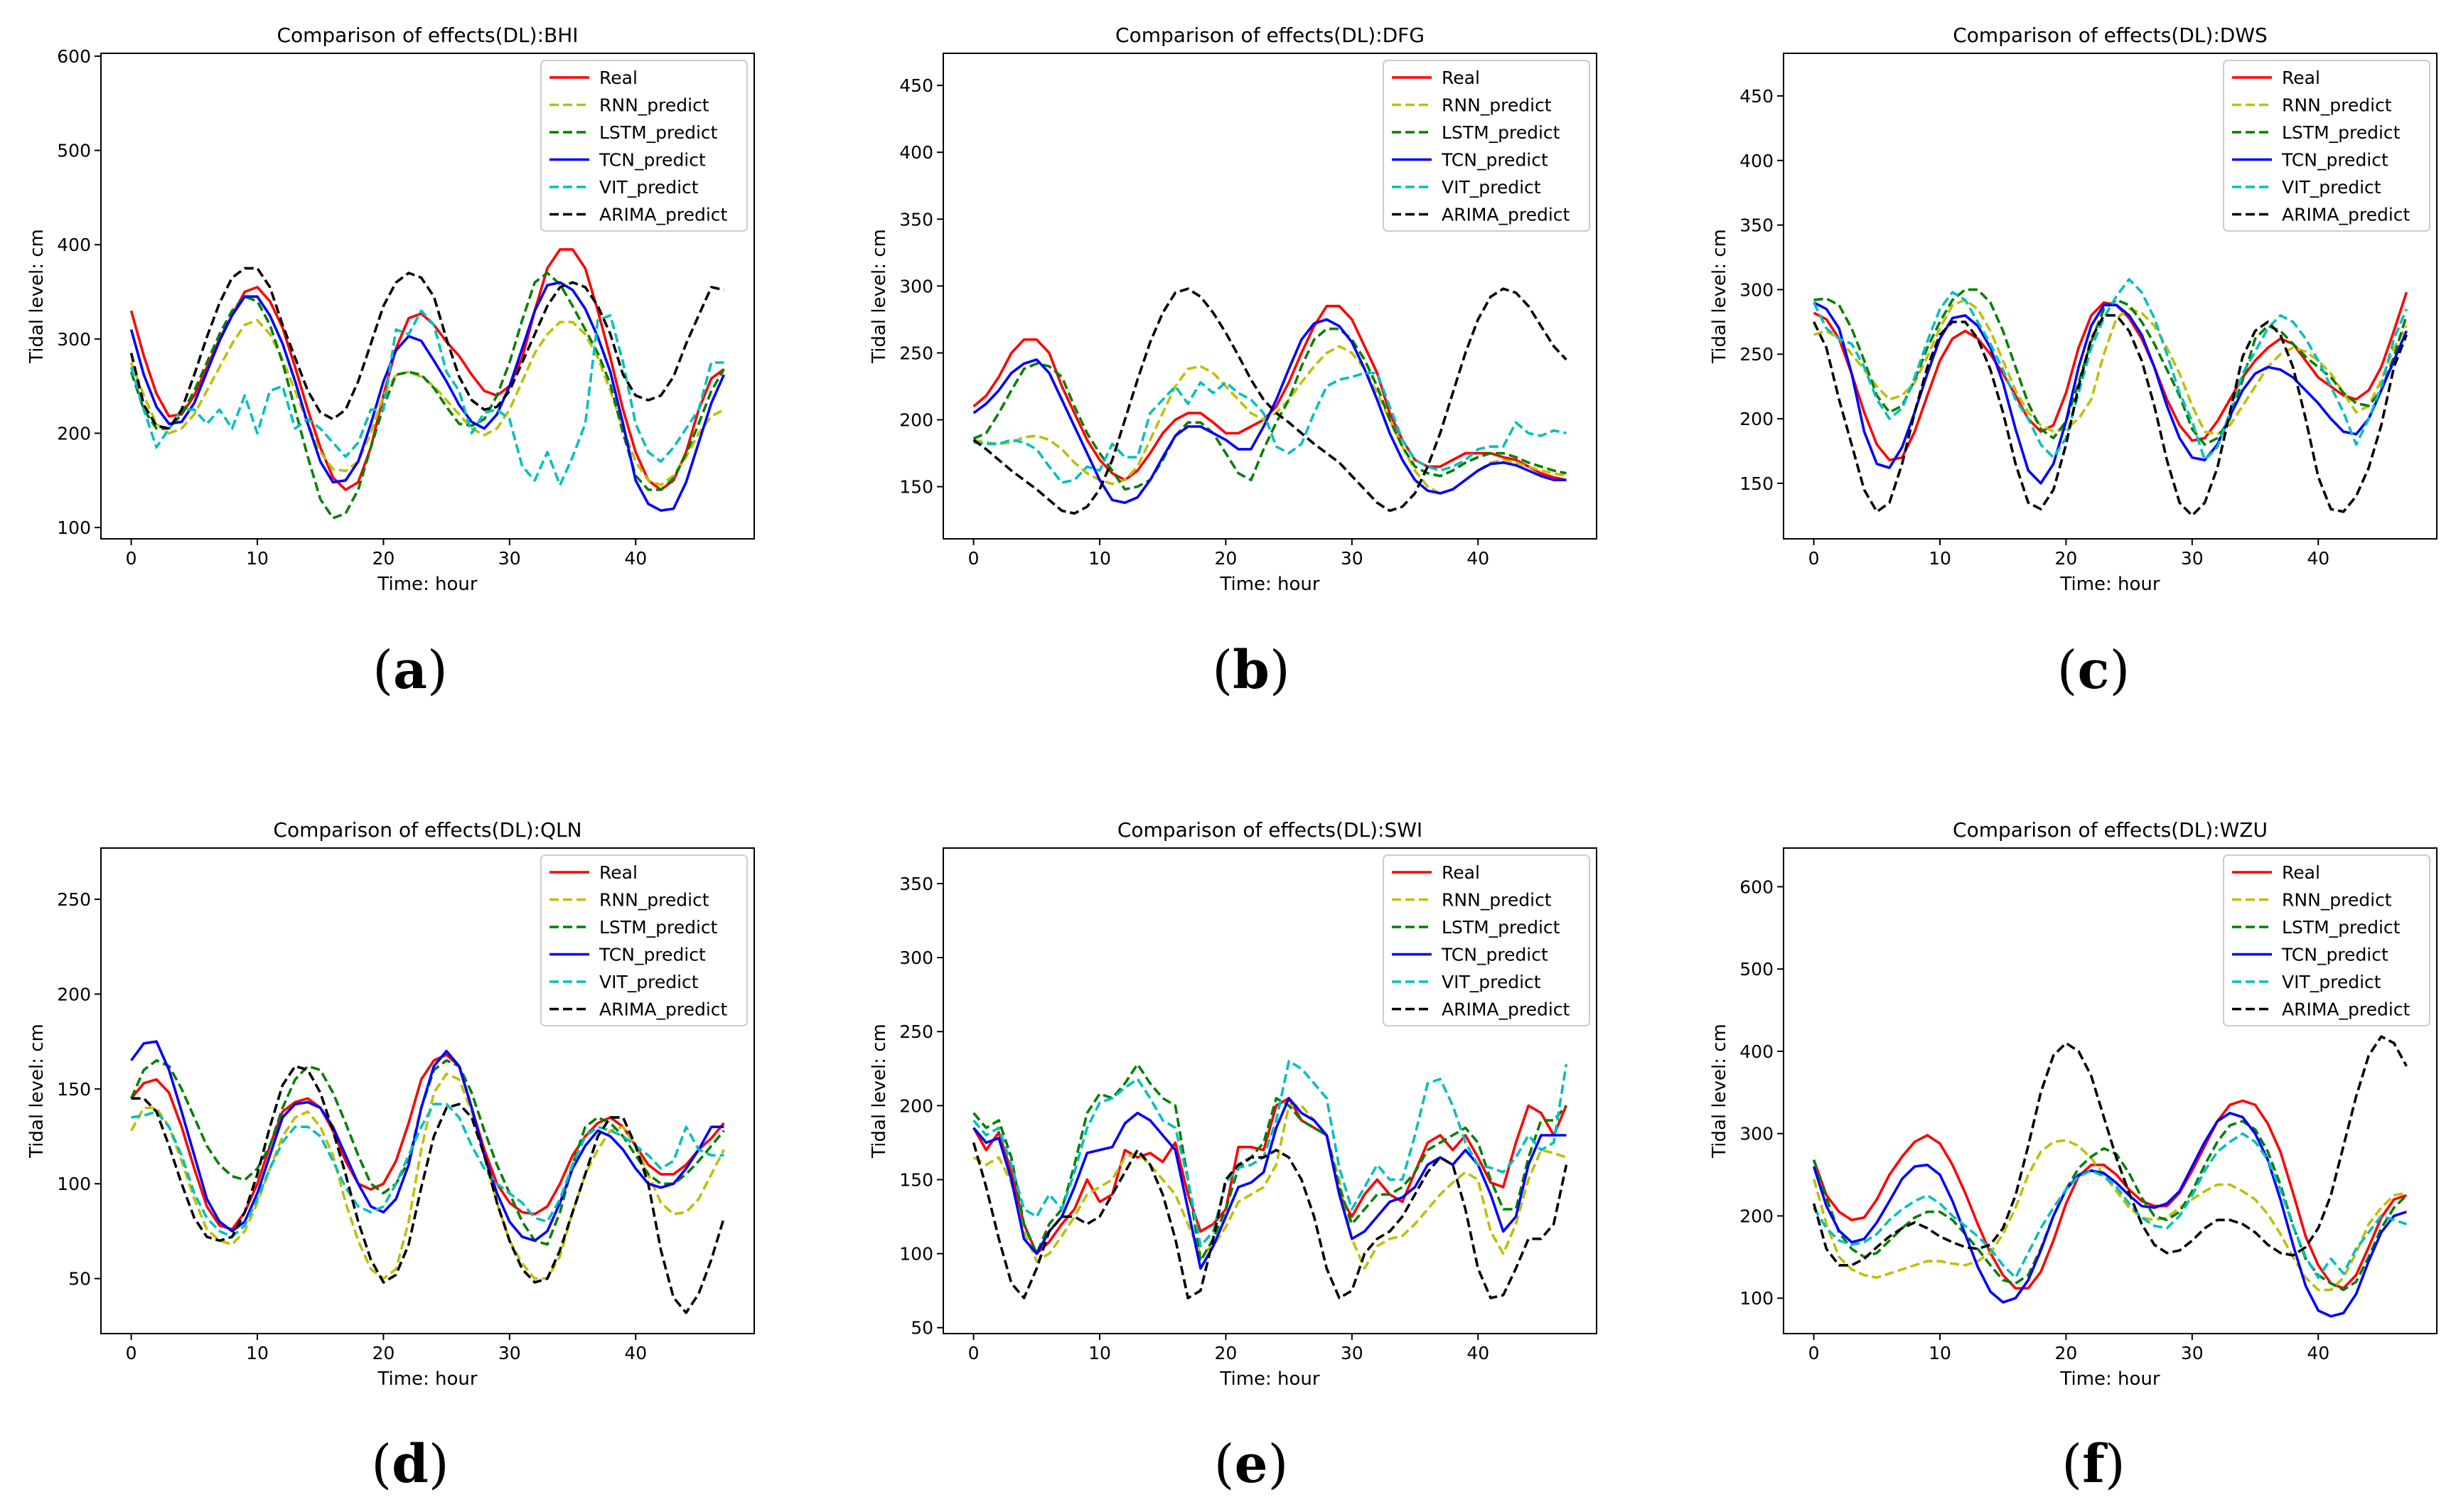  Describe the element at coordinates (1756, 1299) in the screenshot. I see `y-tick-label: 100` at that location.